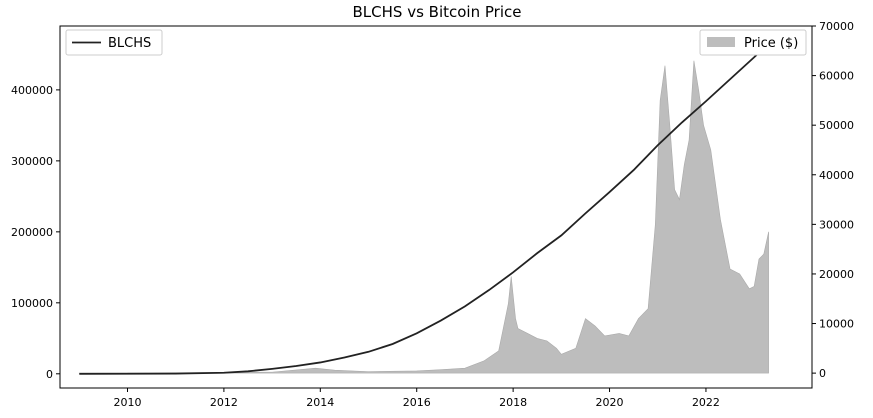 This screenshot has height=418, width=873. What do you see at coordinates (49, 374) in the screenshot?
I see `y-left-tick-label: 0` at bounding box center [49, 374].